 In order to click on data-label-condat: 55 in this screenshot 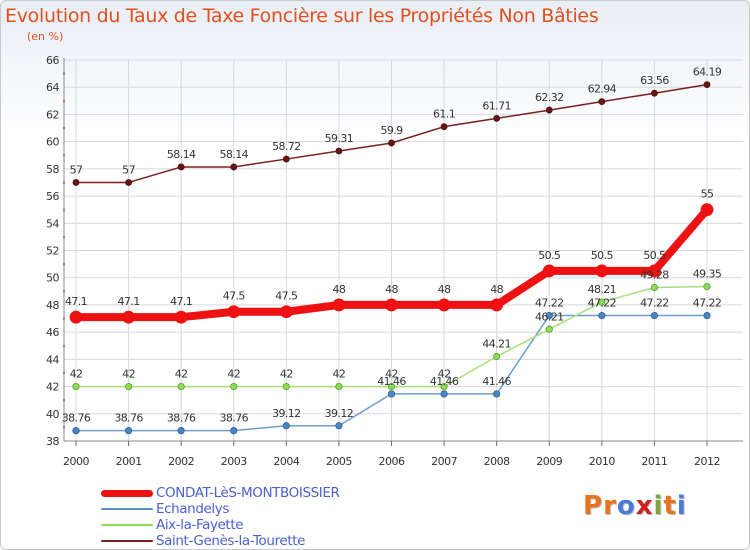, I will do `click(707, 194)`.